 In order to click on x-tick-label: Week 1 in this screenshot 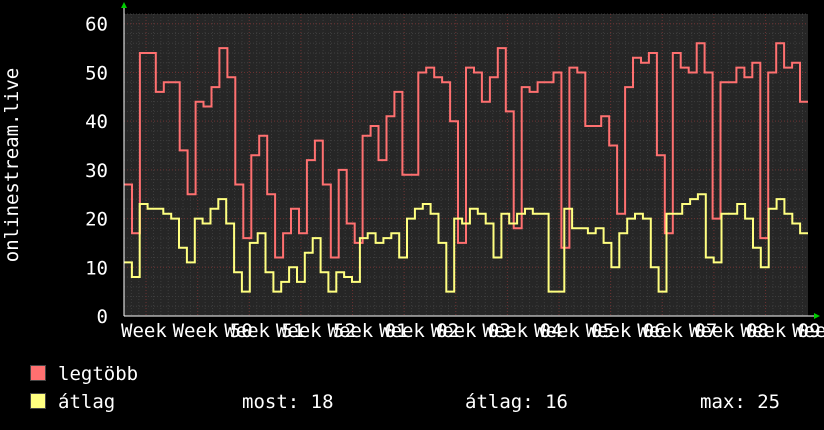, I will do `click(808, 331)`.